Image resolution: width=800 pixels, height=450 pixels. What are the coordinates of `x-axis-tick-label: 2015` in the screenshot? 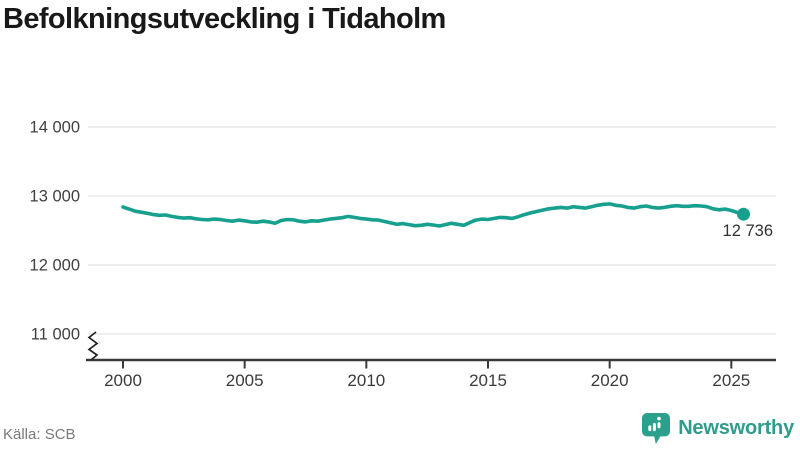 It's located at (488, 380).